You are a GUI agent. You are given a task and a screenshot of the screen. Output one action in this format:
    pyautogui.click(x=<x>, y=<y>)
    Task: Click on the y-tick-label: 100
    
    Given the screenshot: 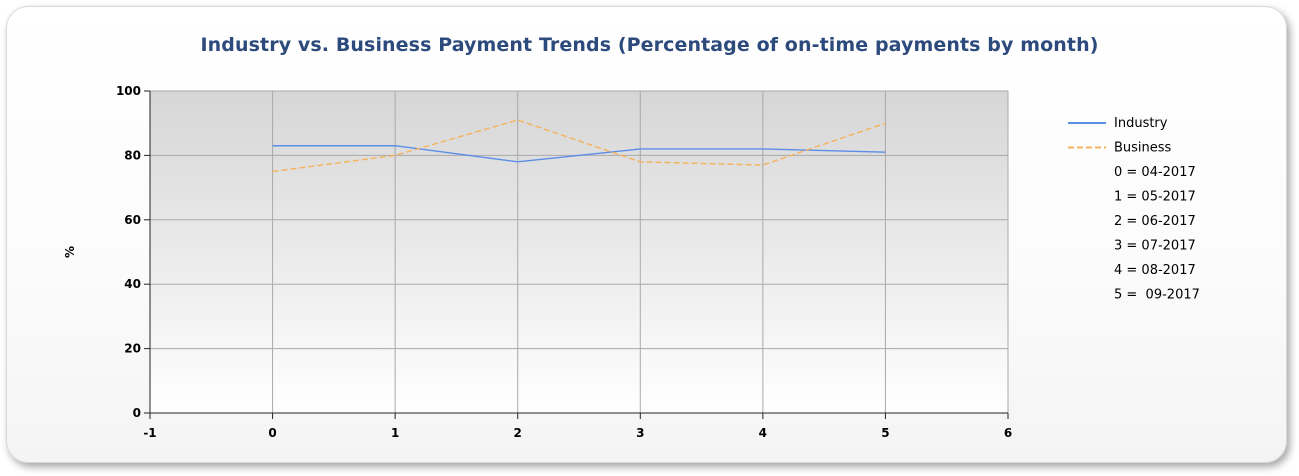 What is the action you would take?
    pyautogui.click(x=128, y=91)
    